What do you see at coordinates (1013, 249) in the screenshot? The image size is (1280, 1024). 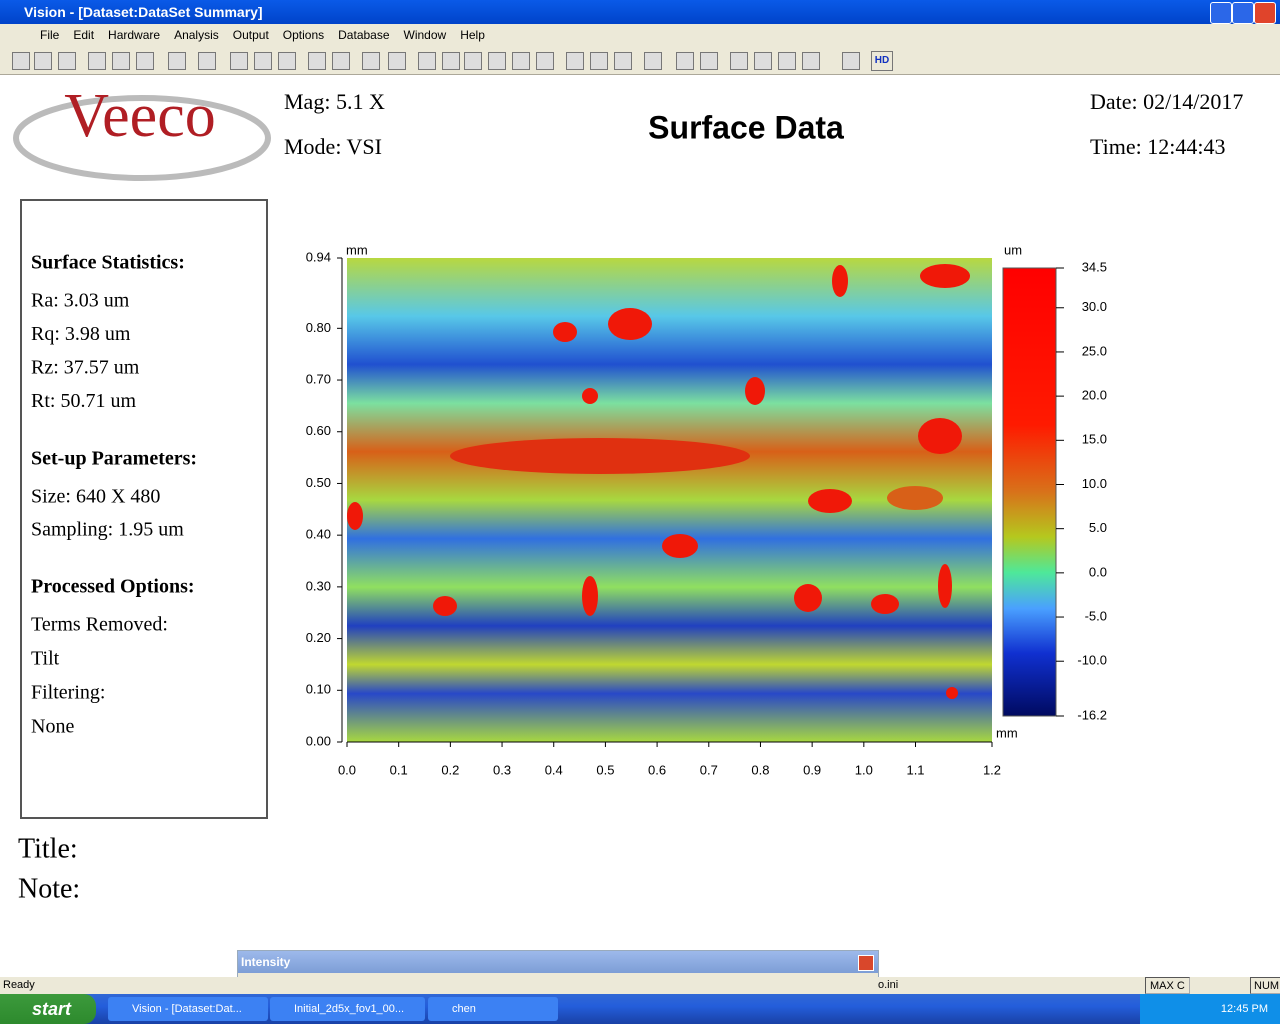 I see `colorbar-unit: um` at bounding box center [1013, 249].